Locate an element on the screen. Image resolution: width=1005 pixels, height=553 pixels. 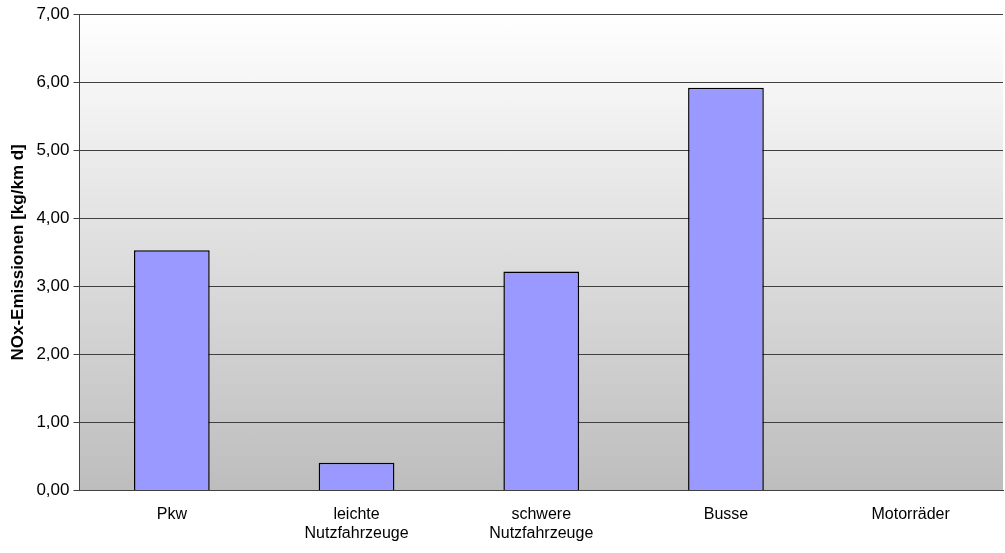
y-tick-label: 0,00 is located at coordinates (53, 490).